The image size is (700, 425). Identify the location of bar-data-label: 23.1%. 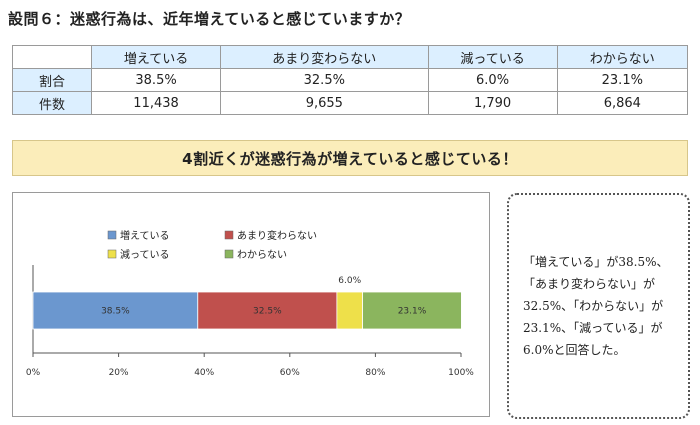
(412, 312).